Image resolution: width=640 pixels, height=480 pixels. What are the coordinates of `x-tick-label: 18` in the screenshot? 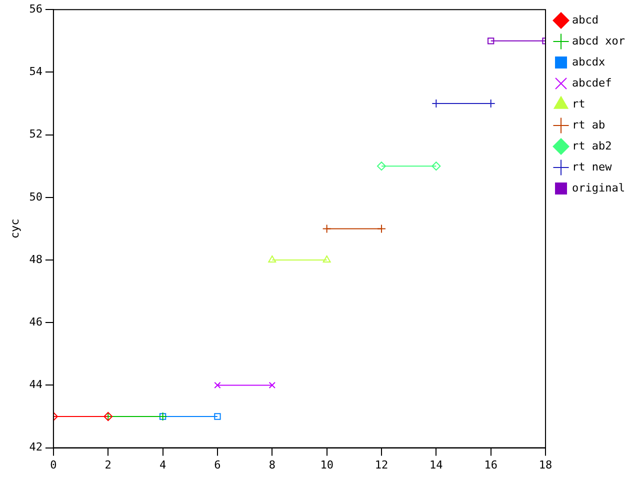 It's located at (545, 465).